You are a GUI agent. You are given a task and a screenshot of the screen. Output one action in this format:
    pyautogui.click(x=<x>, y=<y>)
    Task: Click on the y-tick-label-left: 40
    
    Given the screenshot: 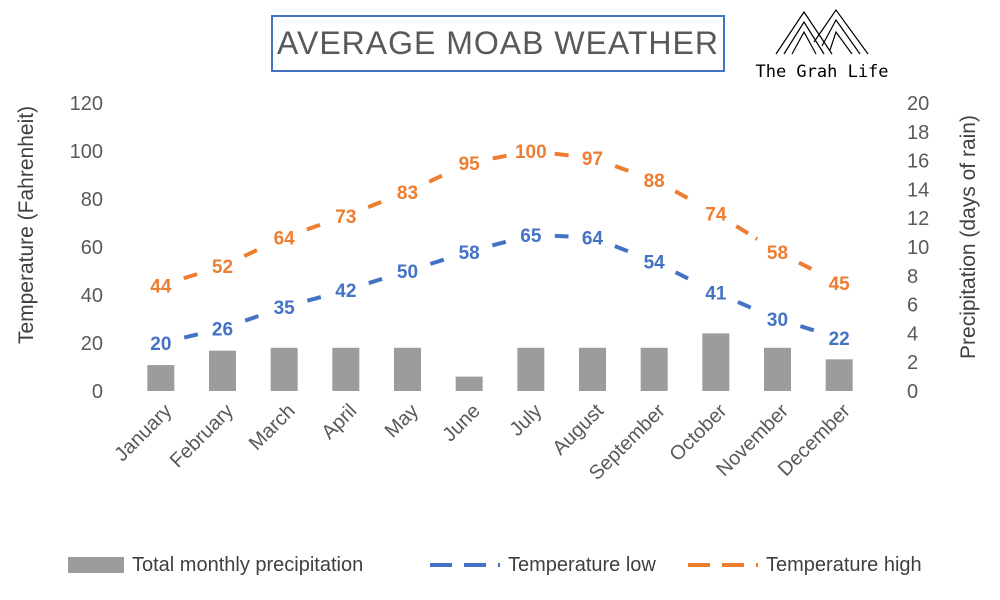 What is the action you would take?
    pyautogui.click(x=92, y=296)
    